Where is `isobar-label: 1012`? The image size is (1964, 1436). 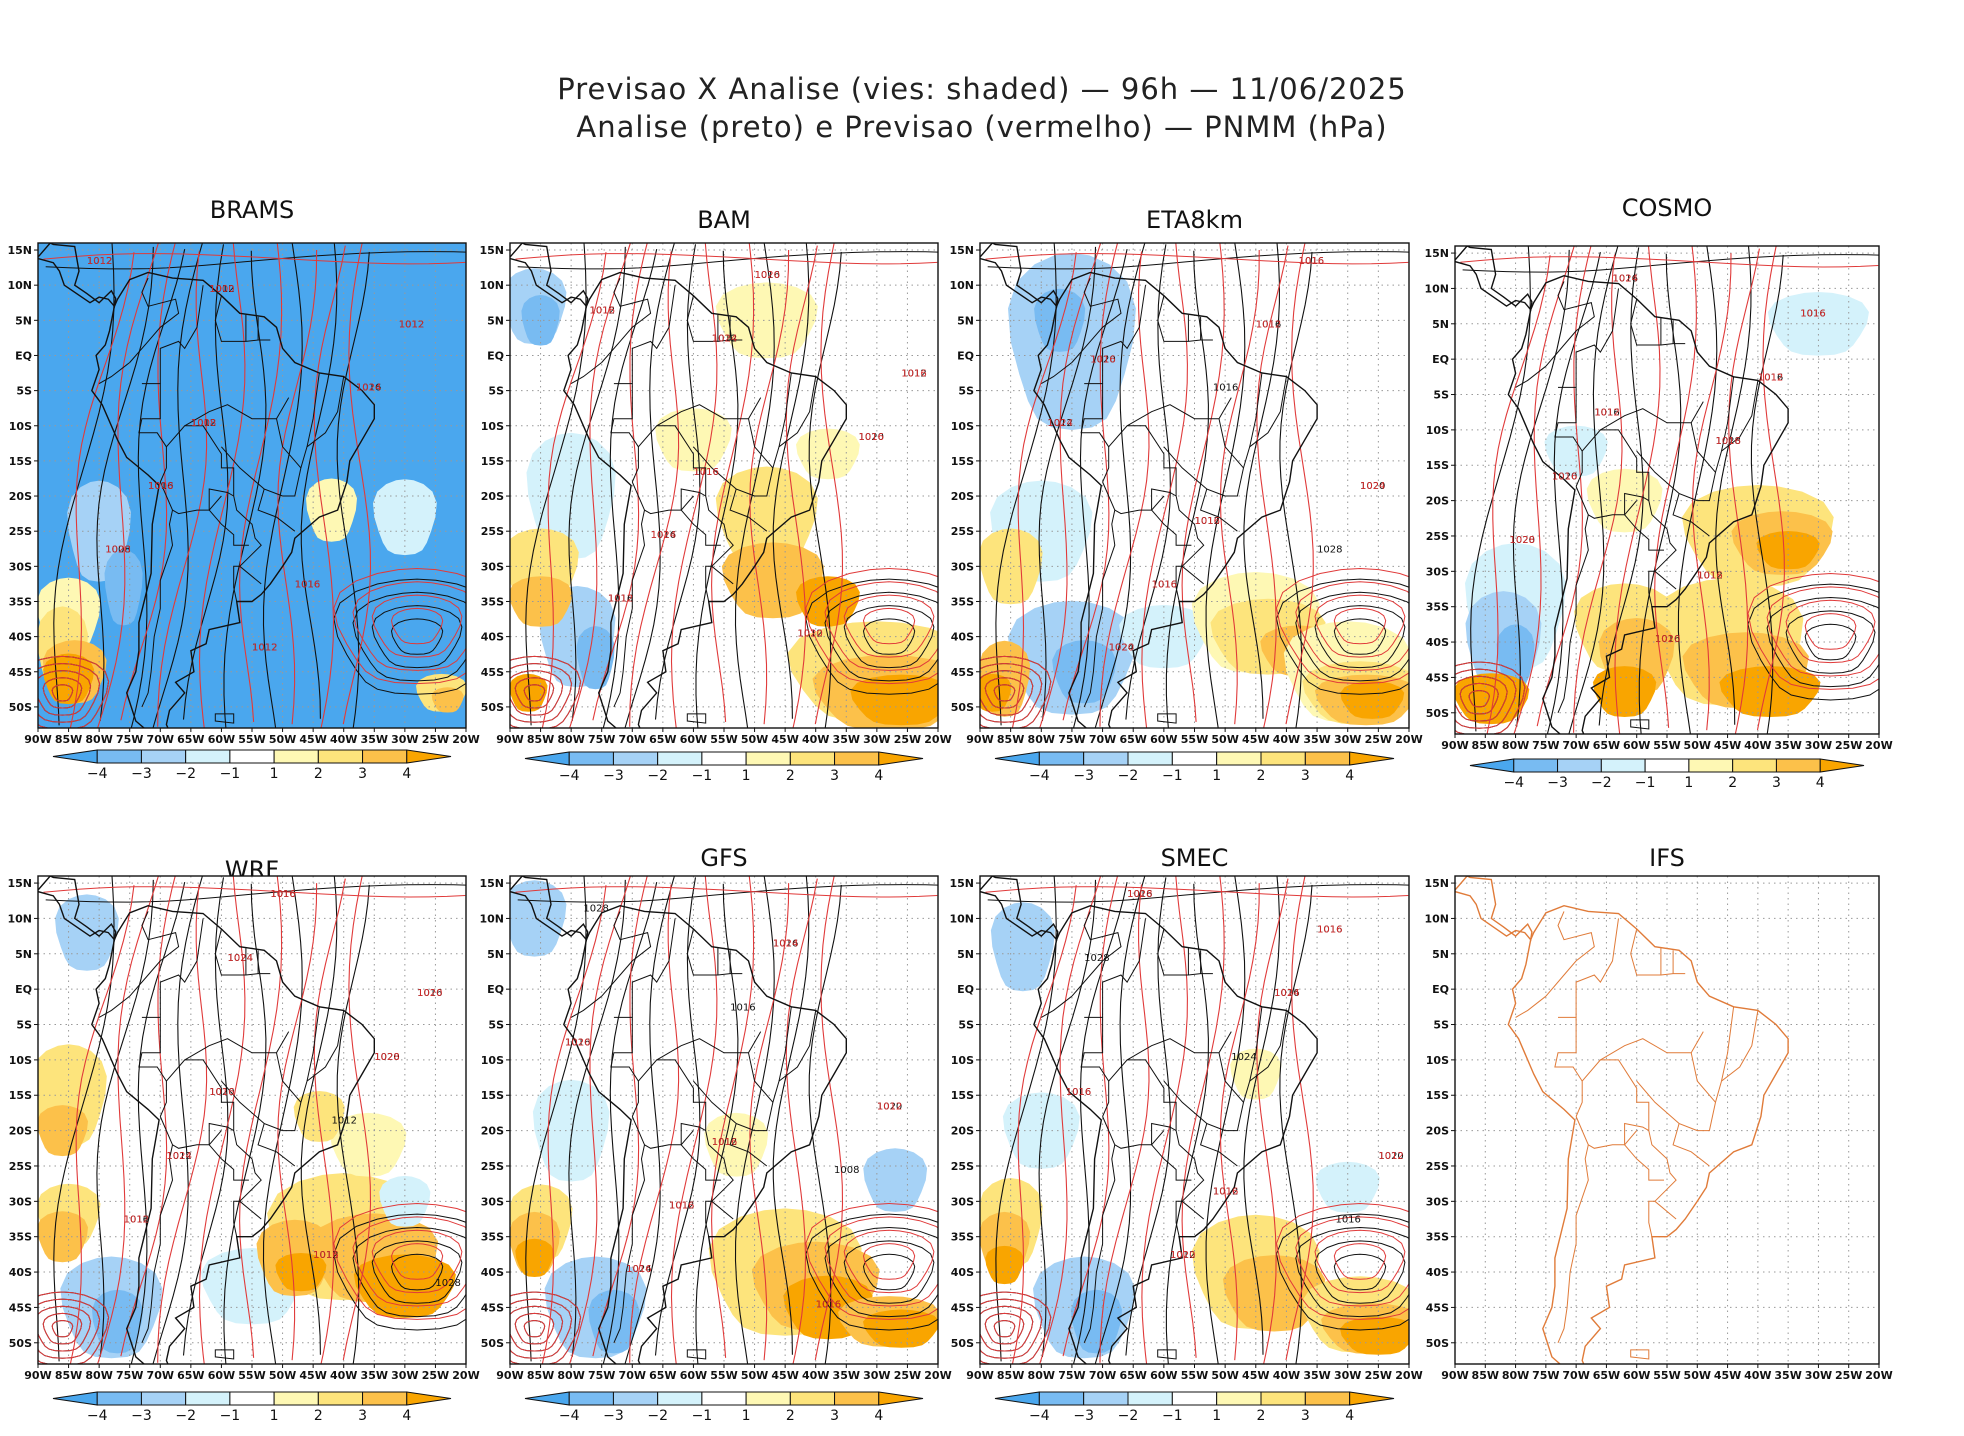 isobar-label: 1012 is located at coordinates (1225, 1191).